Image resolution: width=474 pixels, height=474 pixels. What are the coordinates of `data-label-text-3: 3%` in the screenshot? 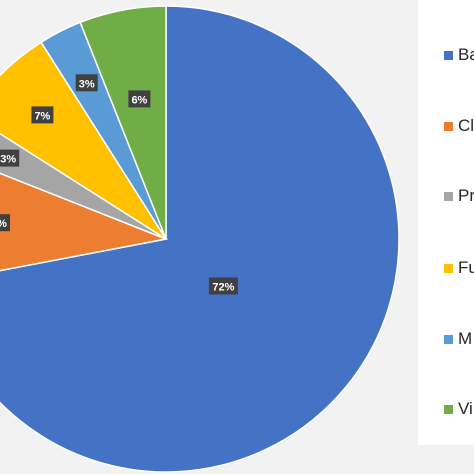 It's located at (8, 160).